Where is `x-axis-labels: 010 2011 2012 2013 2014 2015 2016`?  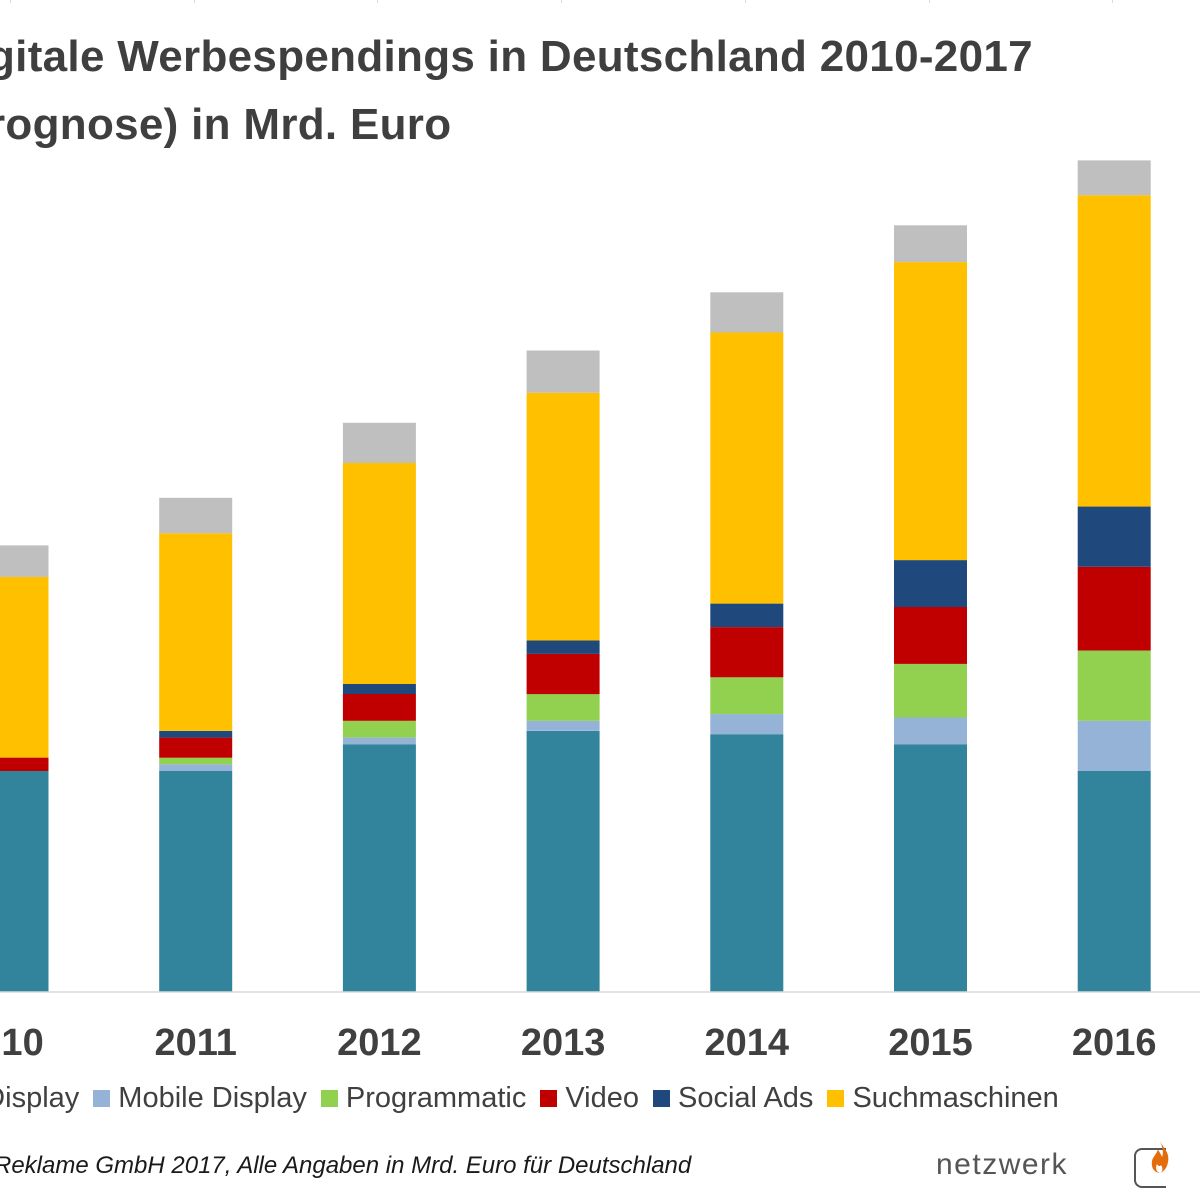
x-axis-labels: 010 2011 2012 2013 2014 2015 2016 is located at coordinates (578, 1043).